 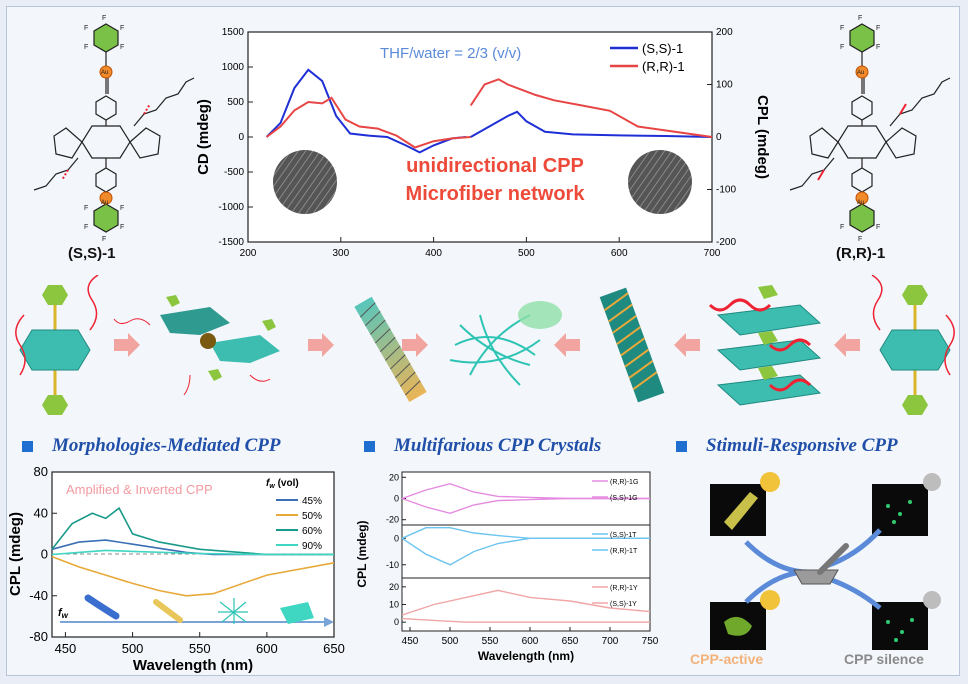 What do you see at coordinates (297, 613) in the screenshot?
I see `morph-plate` at bounding box center [297, 613].